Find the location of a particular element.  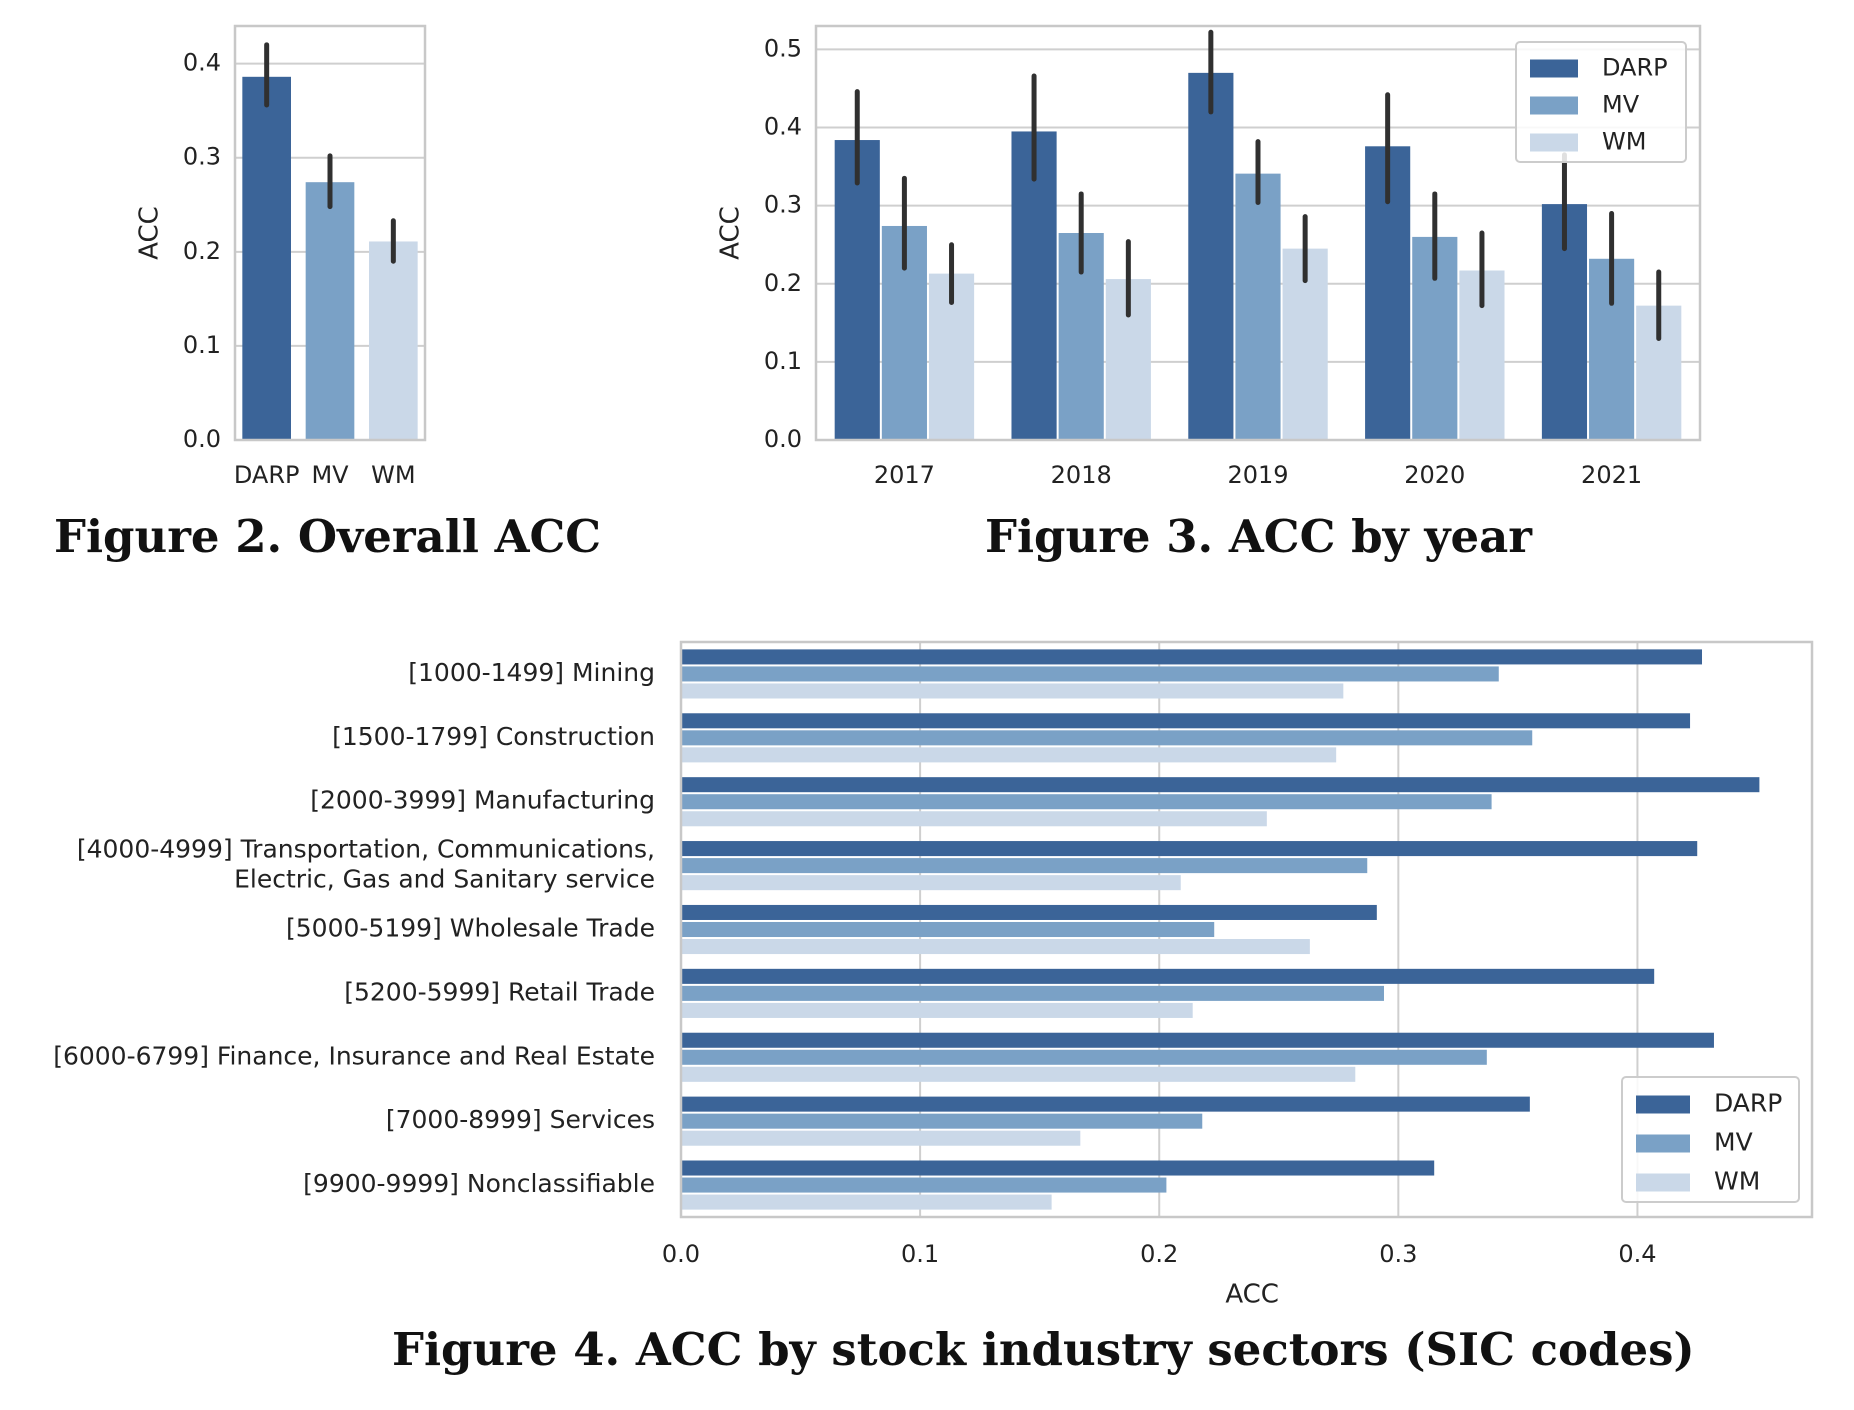

fig3-ytick-label: 0.1 is located at coordinates (783, 361).